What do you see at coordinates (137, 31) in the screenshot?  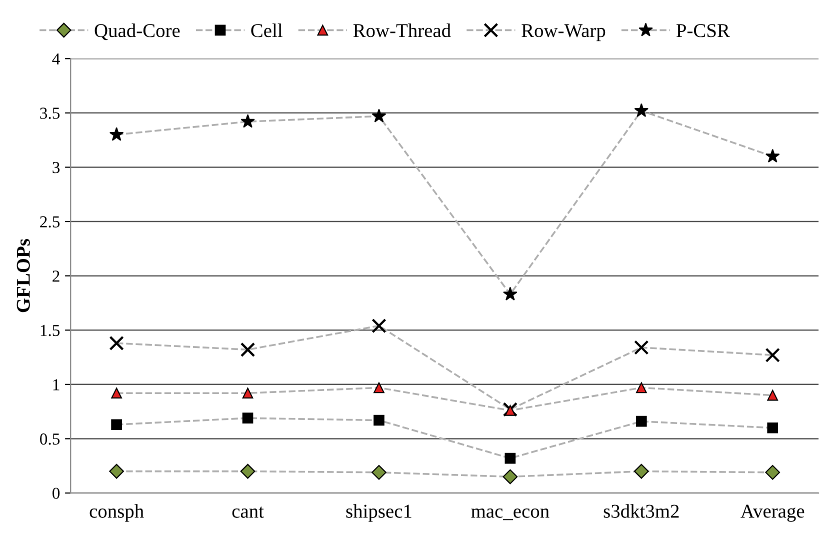 I see `legend-label: Quad-Core` at bounding box center [137, 31].